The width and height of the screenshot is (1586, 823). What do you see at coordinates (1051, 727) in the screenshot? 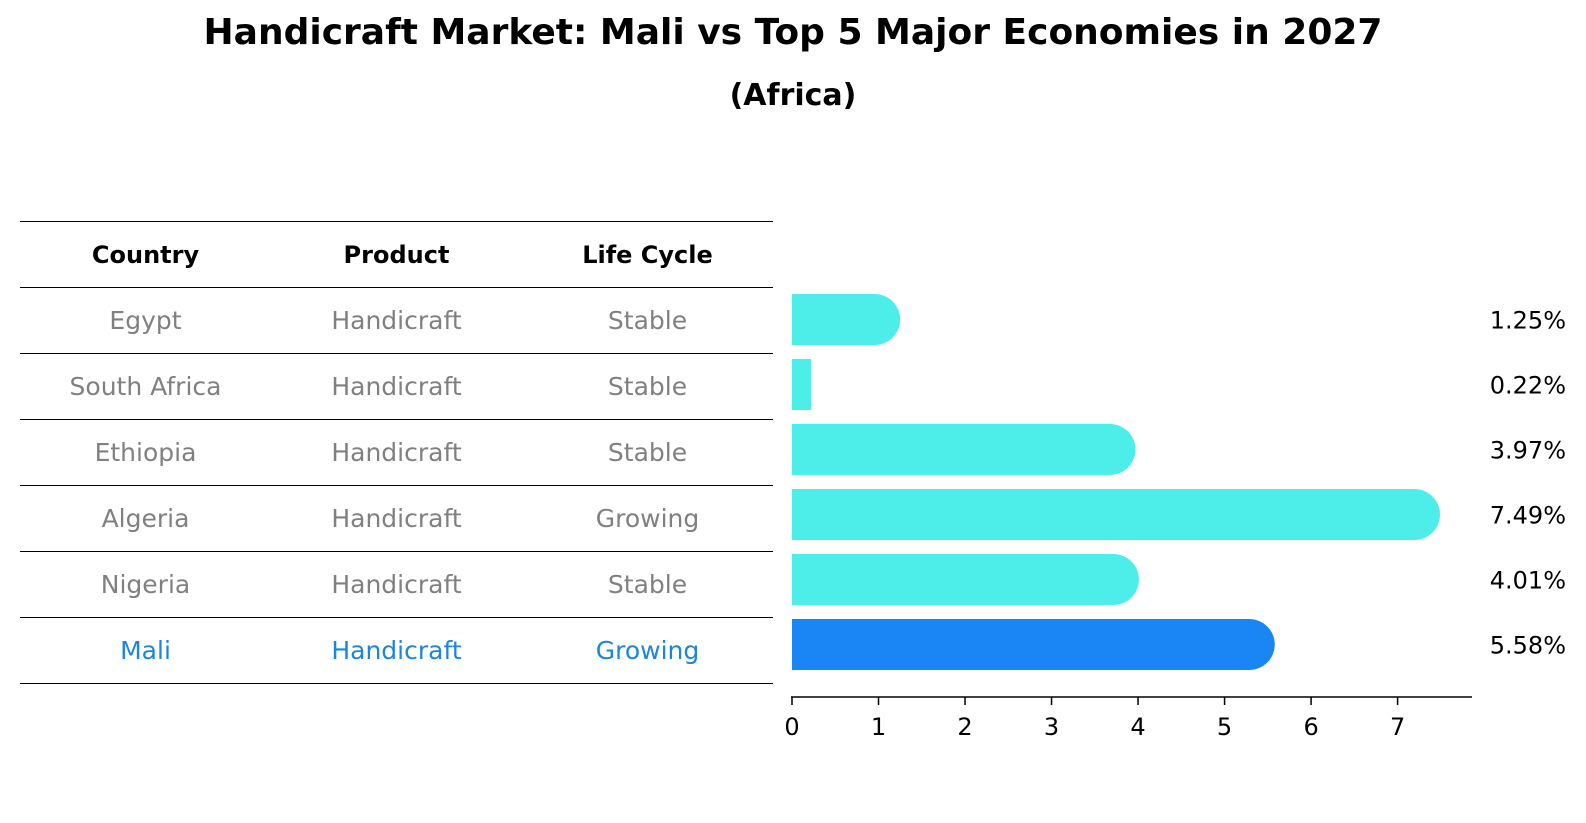
I see `x-tick-label: 3` at bounding box center [1051, 727].